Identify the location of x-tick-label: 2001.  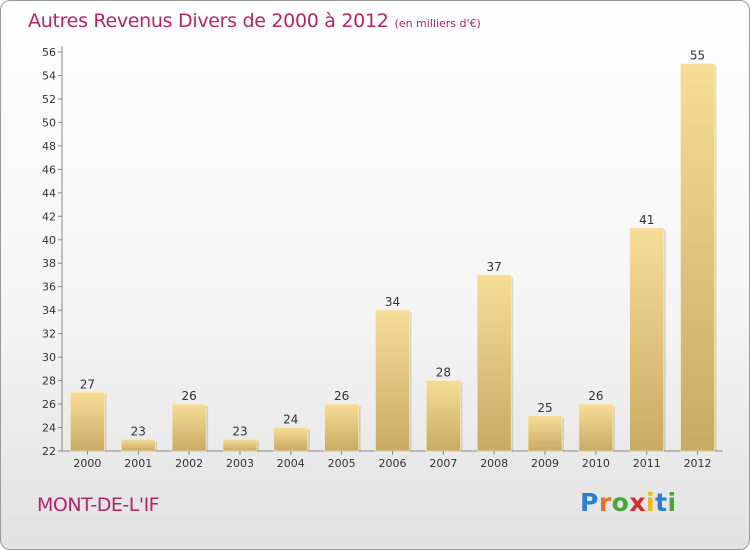
(138, 463).